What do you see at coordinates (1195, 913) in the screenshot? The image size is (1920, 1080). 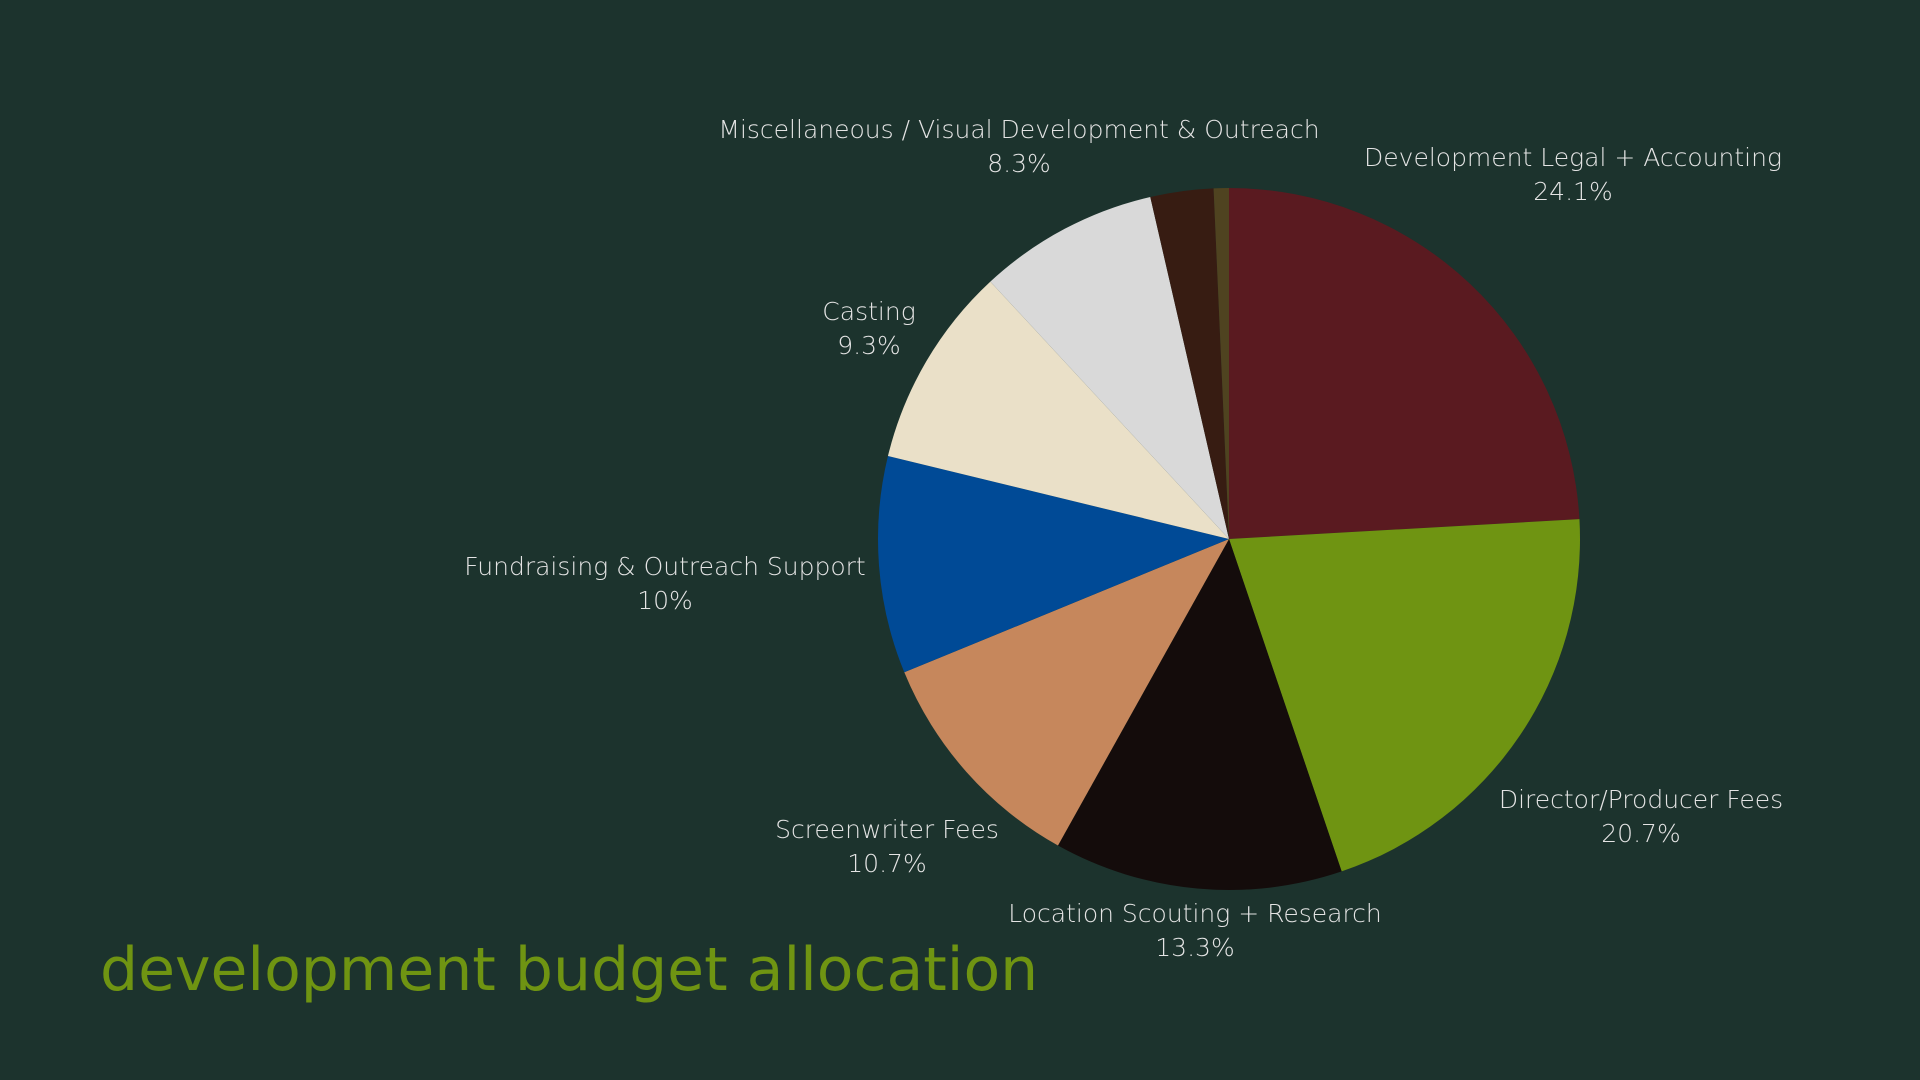 I see `slice-label: Location Scouting + Research` at bounding box center [1195, 913].